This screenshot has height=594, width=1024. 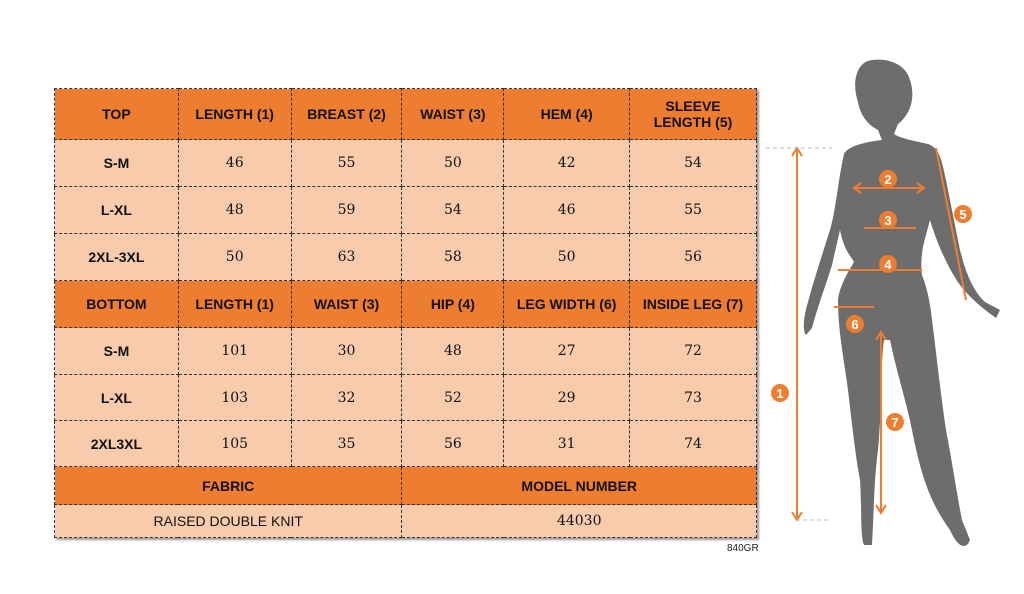 I want to click on header-cell: BREAST (2), so click(x=346, y=114).